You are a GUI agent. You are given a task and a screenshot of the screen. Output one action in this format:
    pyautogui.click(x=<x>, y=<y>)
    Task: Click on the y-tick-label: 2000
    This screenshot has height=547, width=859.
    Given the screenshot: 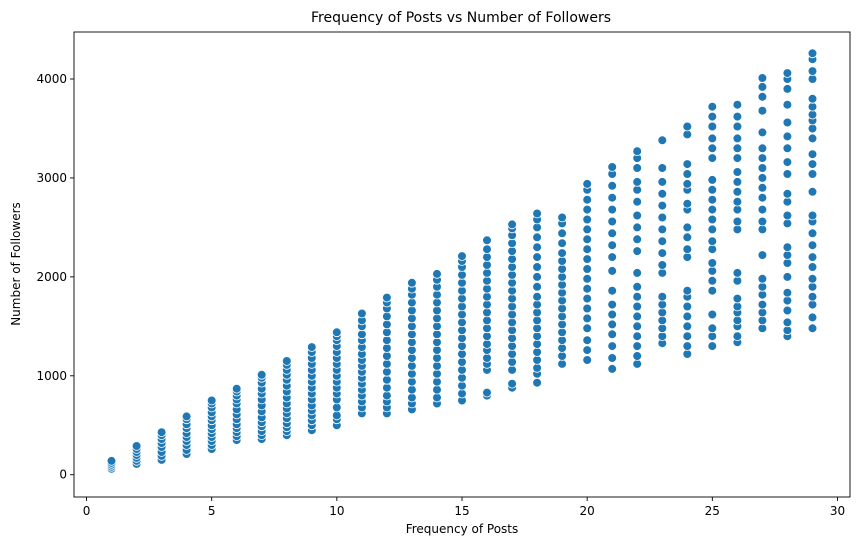 What is the action you would take?
    pyautogui.click(x=51, y=277)
    